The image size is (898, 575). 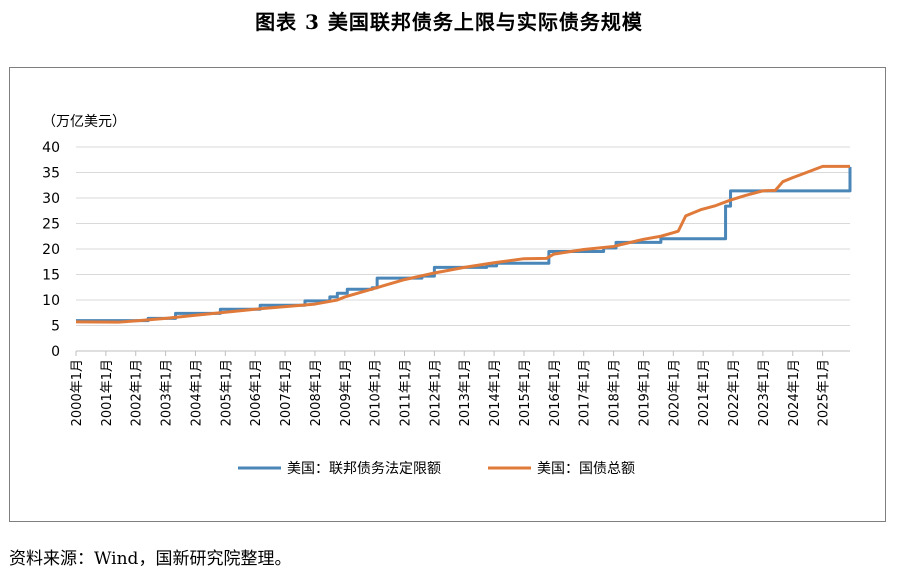 What do you see at coordinates (615, 392) in the screenshot?
I see `x-tick-label: 2018年1月` at bounding box center [615, 392].